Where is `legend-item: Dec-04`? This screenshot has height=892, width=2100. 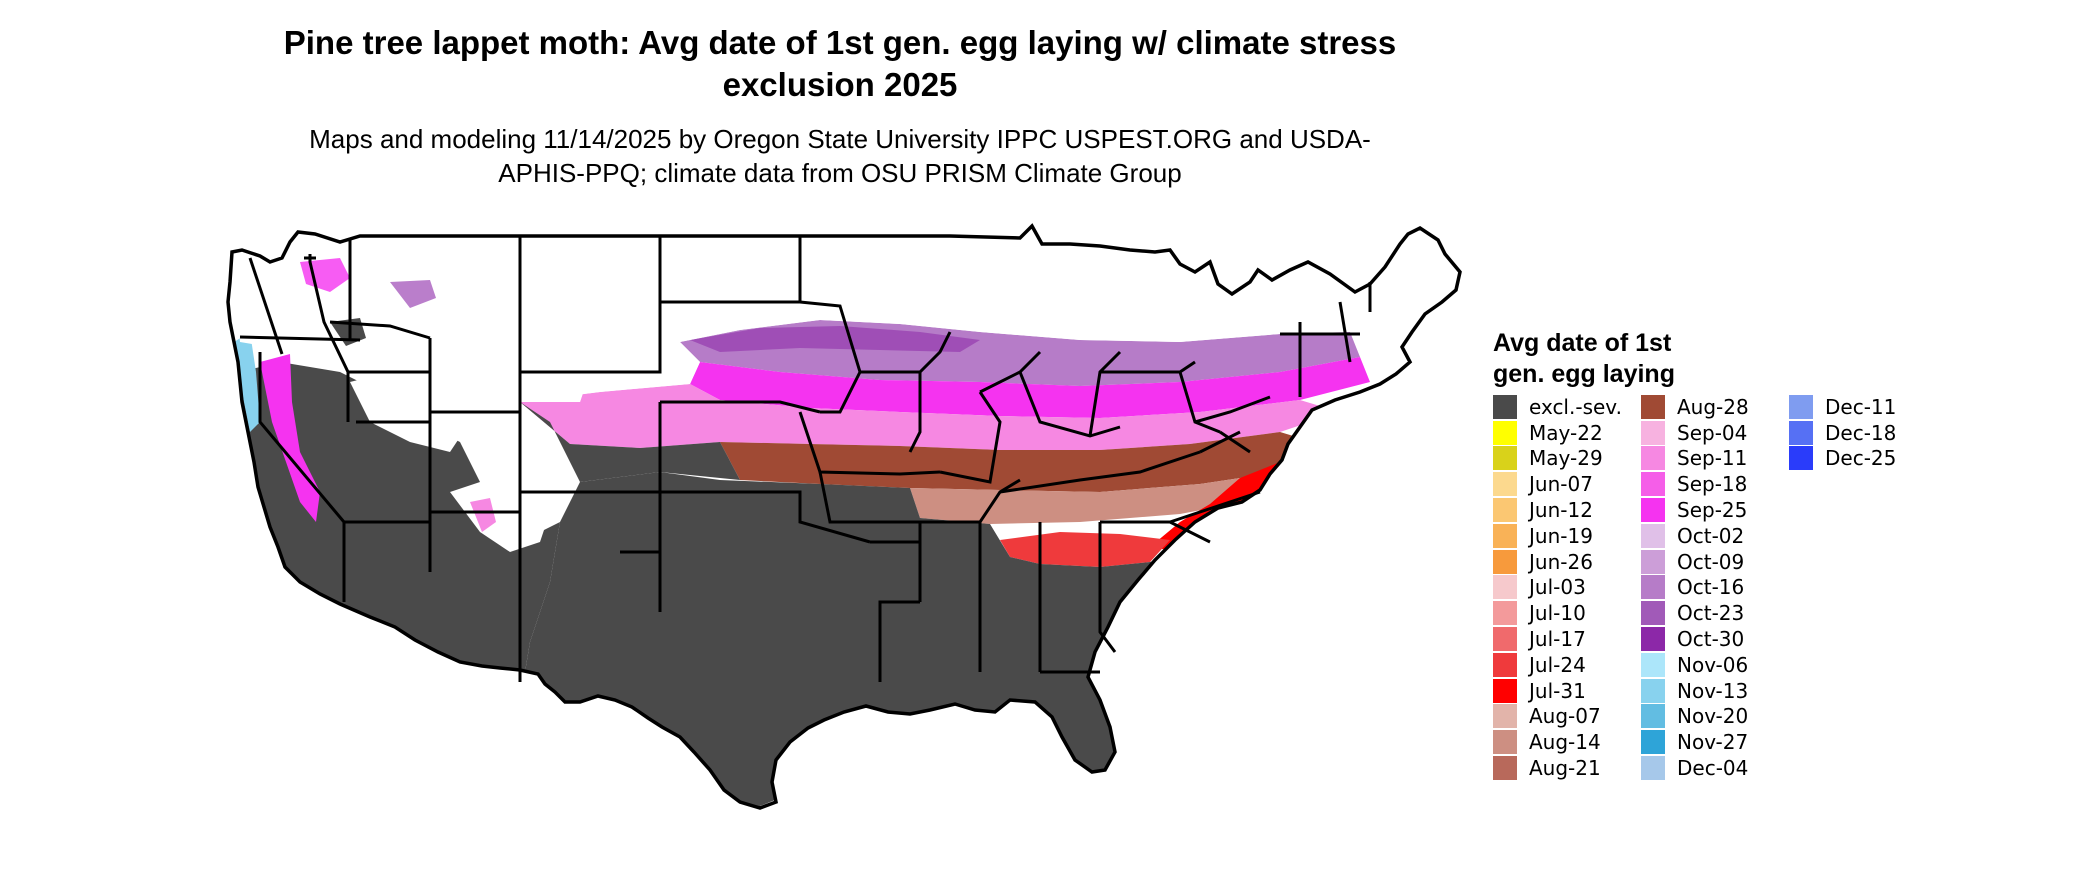
legend-item: Dec-04 is located at coordinates (1715, 768).